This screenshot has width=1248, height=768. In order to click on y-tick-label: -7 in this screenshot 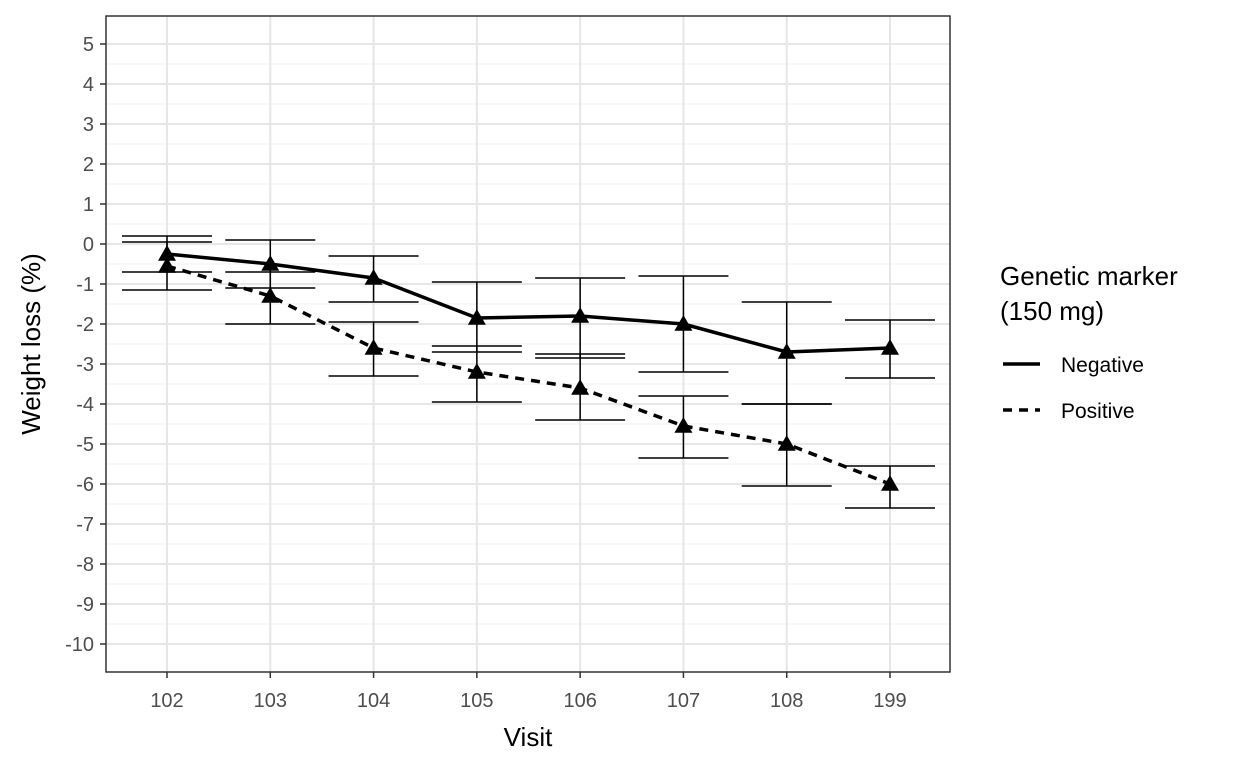, I will do `click(85, 525)`.